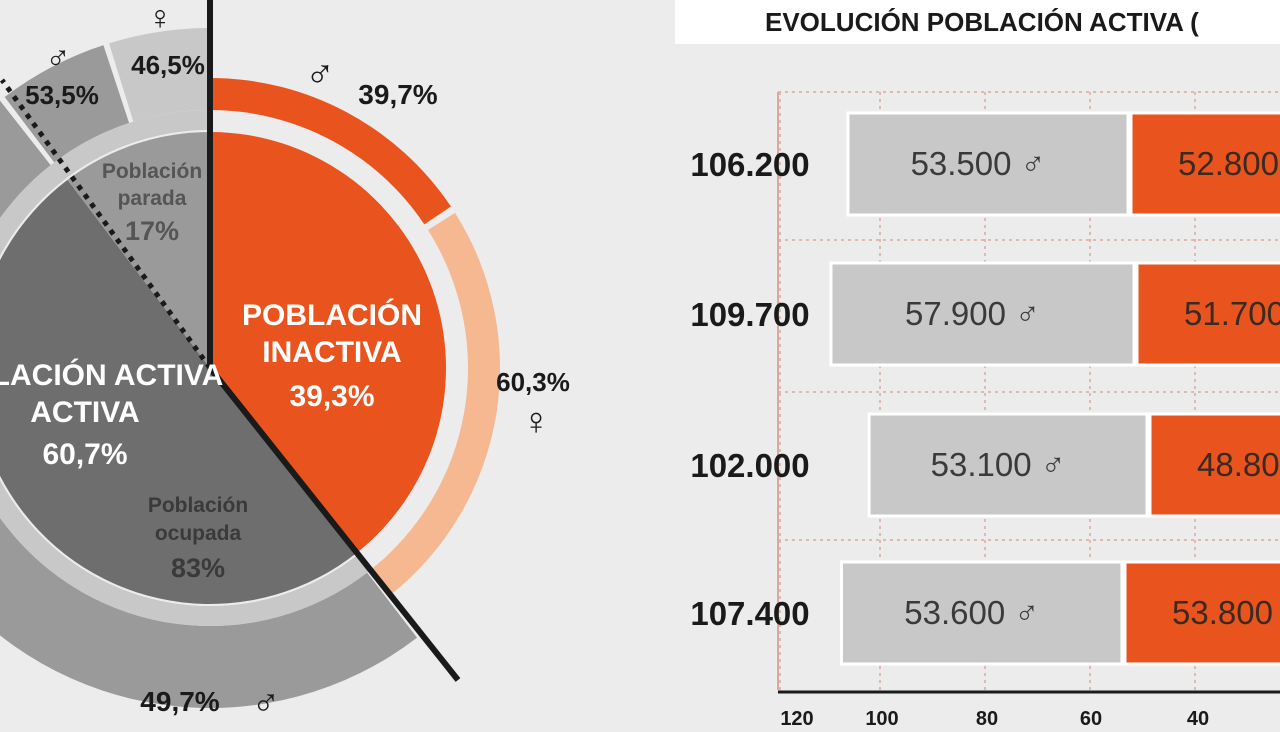 This screenshot has width=1280, height=732. Describe the element at coordinates (331, 352) in the screenshot. I see `inactiva-label-line2: INACTIVA` at that location.